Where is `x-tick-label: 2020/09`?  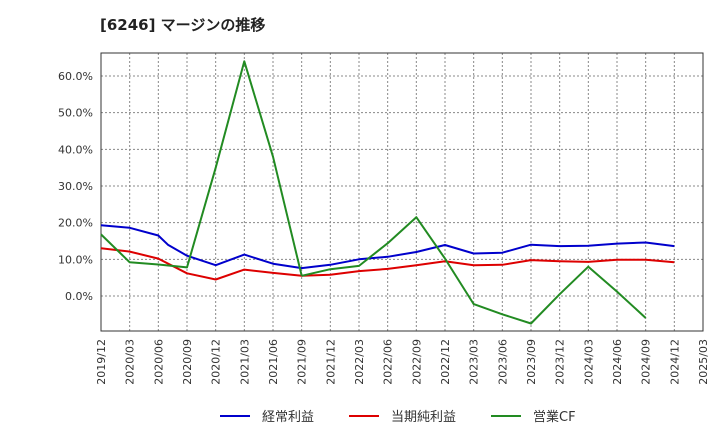 x-tick-label: 2020/09 is located at coordinates (187, 362).